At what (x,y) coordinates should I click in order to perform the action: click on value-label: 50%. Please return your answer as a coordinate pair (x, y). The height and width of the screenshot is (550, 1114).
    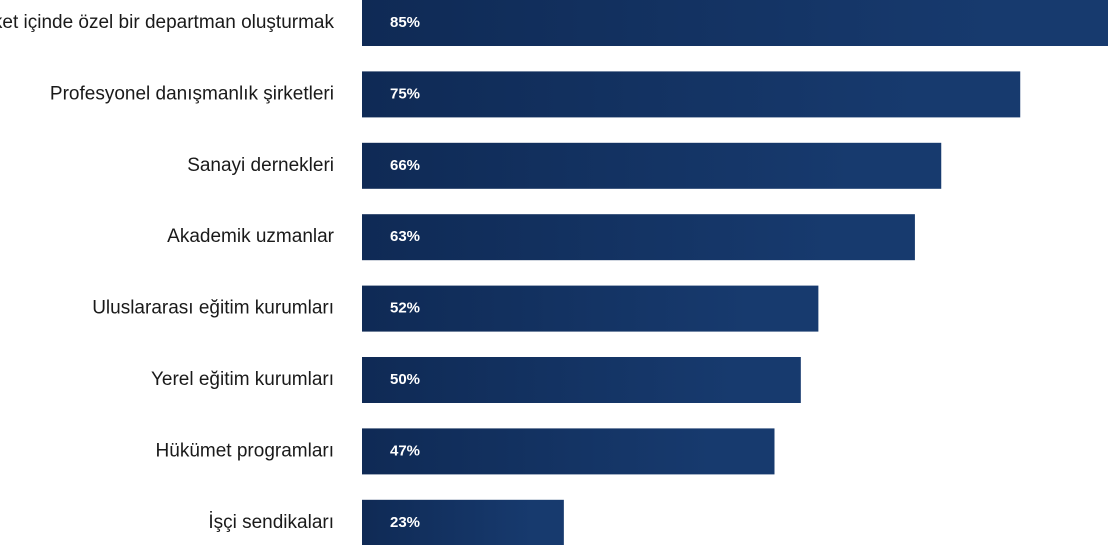
    Looking at the image, I should click on (405, 379).